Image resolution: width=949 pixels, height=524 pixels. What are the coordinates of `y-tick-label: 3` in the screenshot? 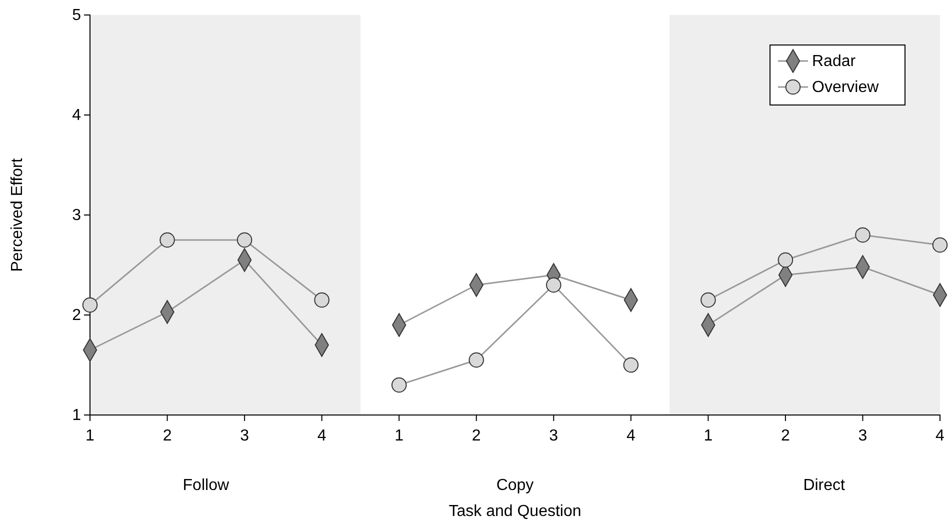 It's located at (77, 215).